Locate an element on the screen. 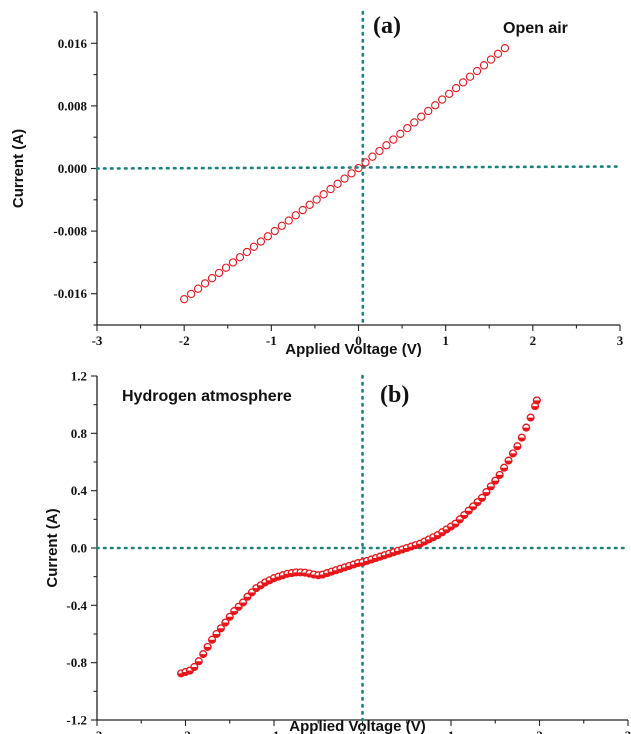 The image size is (631, 734). y-tick-label: 0.0 is located at coordinates (79, 548).